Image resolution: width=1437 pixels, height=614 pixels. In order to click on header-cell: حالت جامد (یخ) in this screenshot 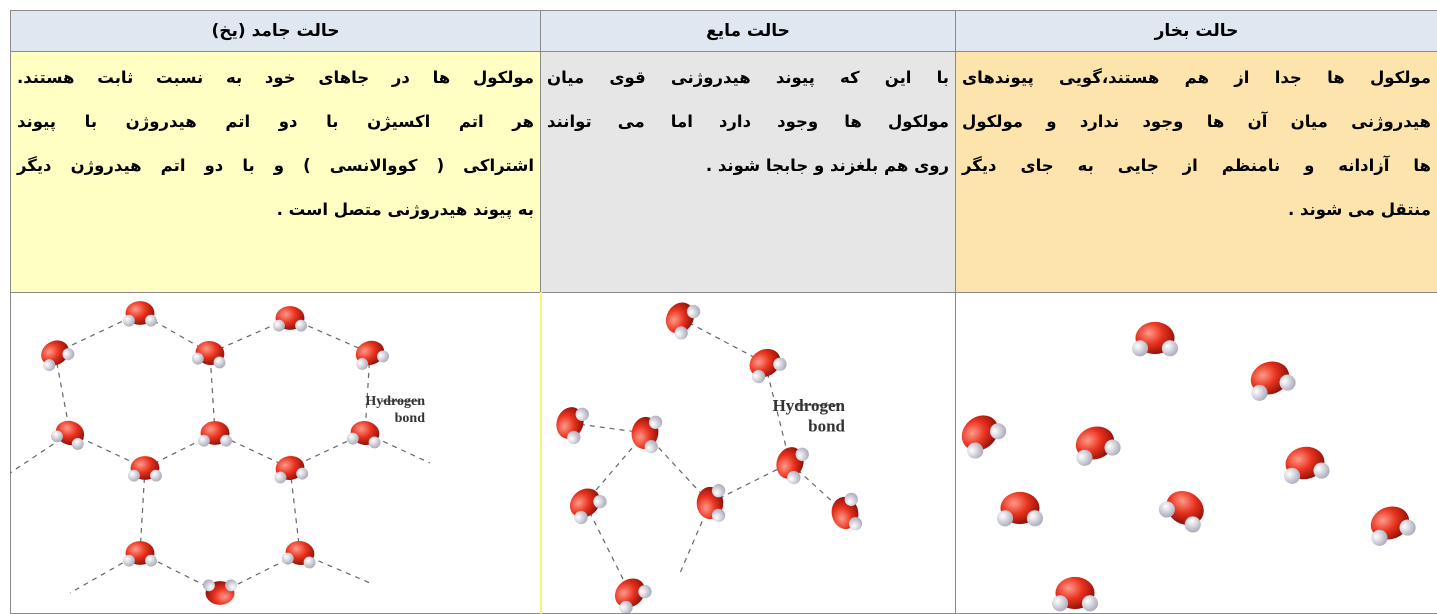, I will do `click(276, 31)`.